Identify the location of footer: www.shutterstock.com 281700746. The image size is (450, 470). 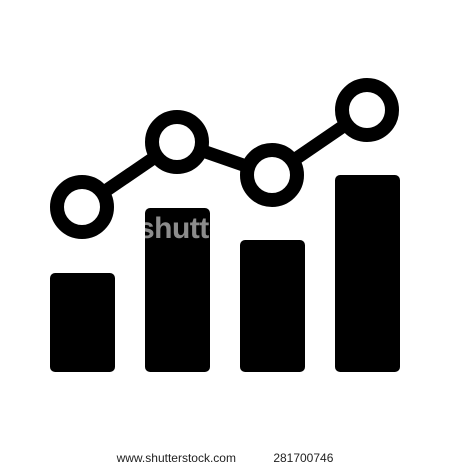
(225, 458).